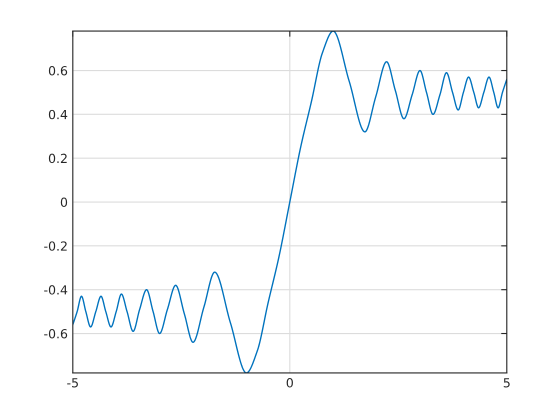 Image resolution: width=560 pixels, height=420 pixels. What do you see at coordinates (58, 71) in the screenshot?
I see `y-tick-label: 0.6` at bounding box center [58, 71].